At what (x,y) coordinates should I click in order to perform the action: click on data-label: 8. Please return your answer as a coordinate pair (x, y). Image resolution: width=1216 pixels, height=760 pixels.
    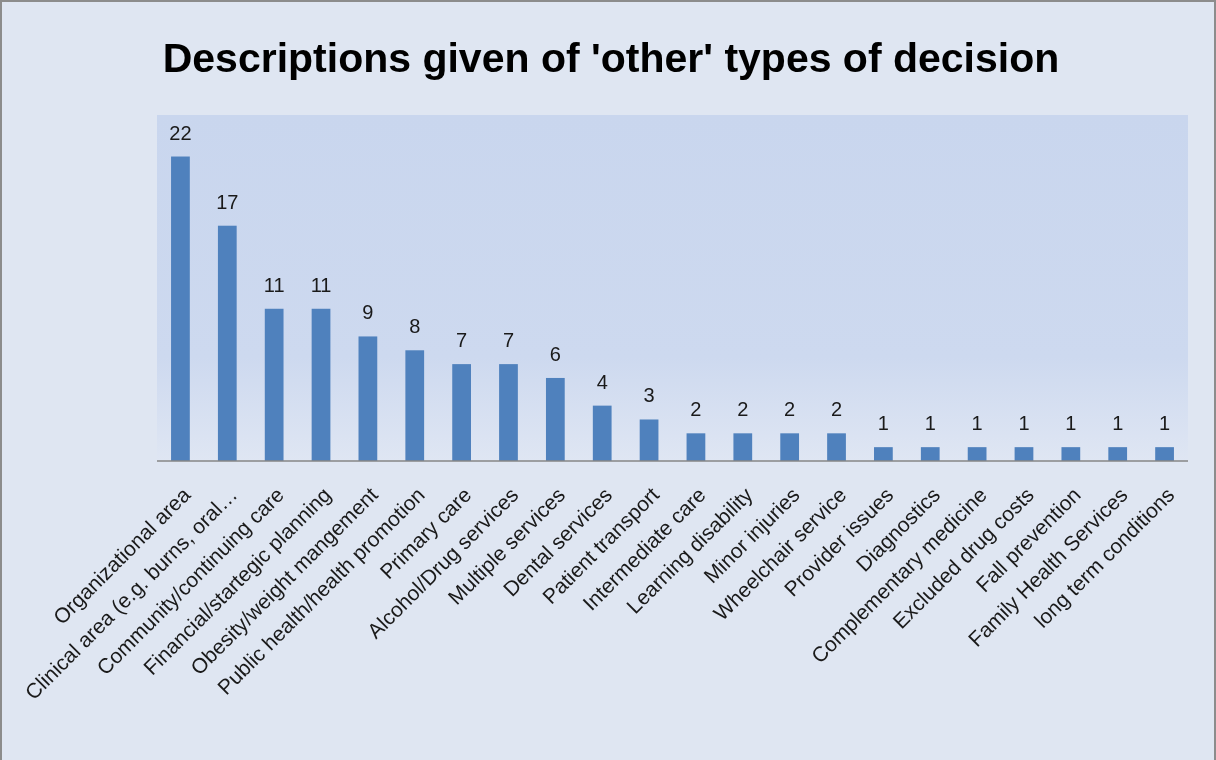
    Looking at the image, I should click on (415, 326).